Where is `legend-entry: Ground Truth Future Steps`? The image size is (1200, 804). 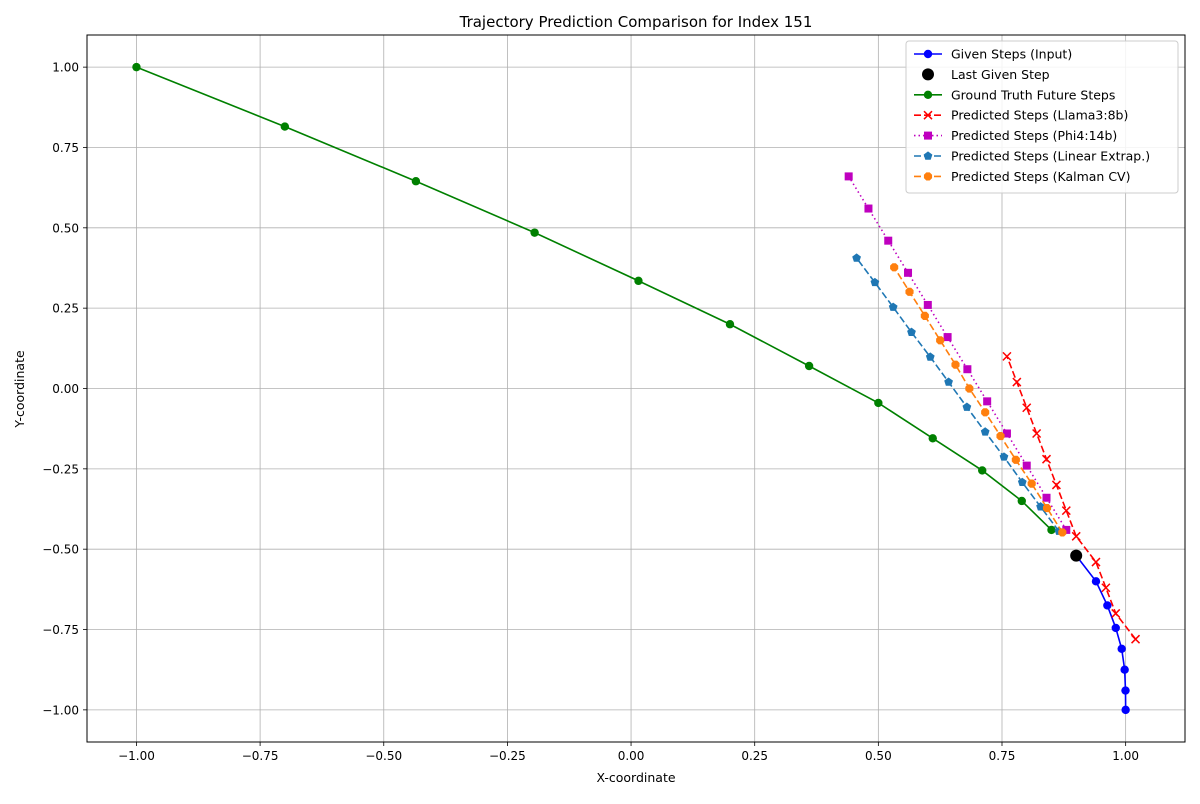
legend-entry: Ground Truth Future Steps is located at coordinates (1014, 94).